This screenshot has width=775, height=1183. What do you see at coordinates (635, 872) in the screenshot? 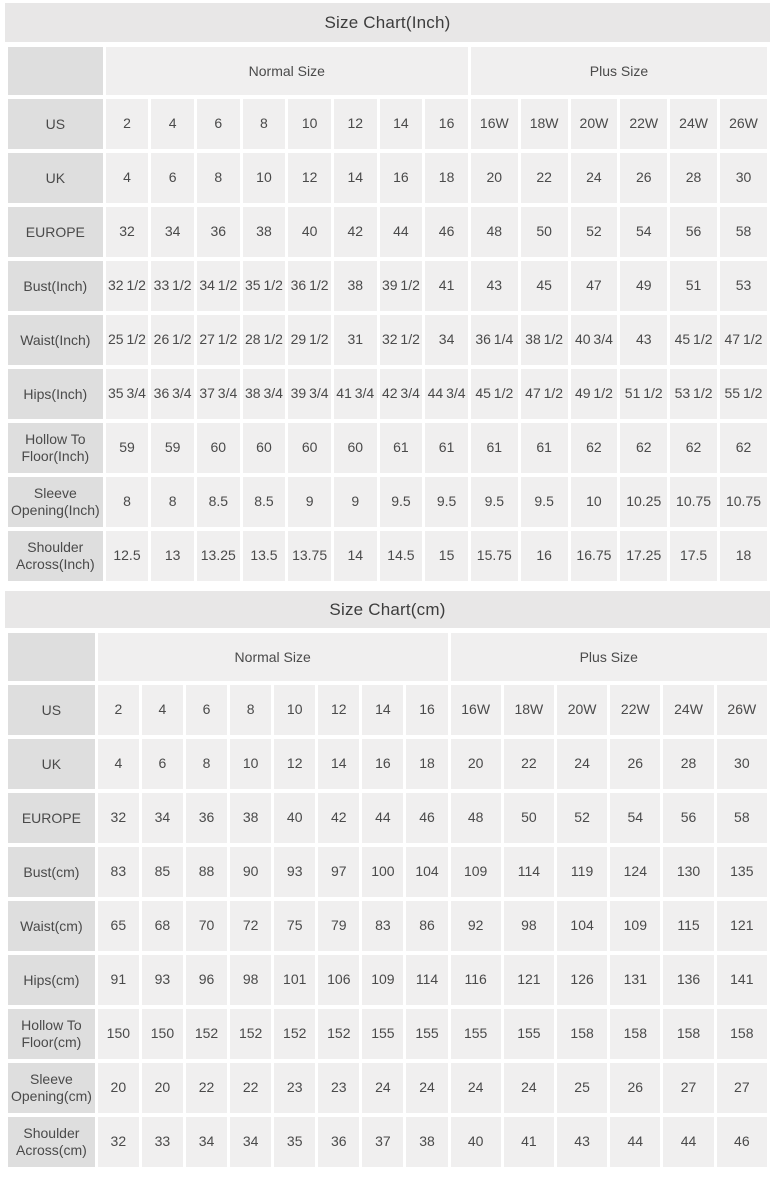
I see `size-value-cell: 124` at bounding box center [635, 872].